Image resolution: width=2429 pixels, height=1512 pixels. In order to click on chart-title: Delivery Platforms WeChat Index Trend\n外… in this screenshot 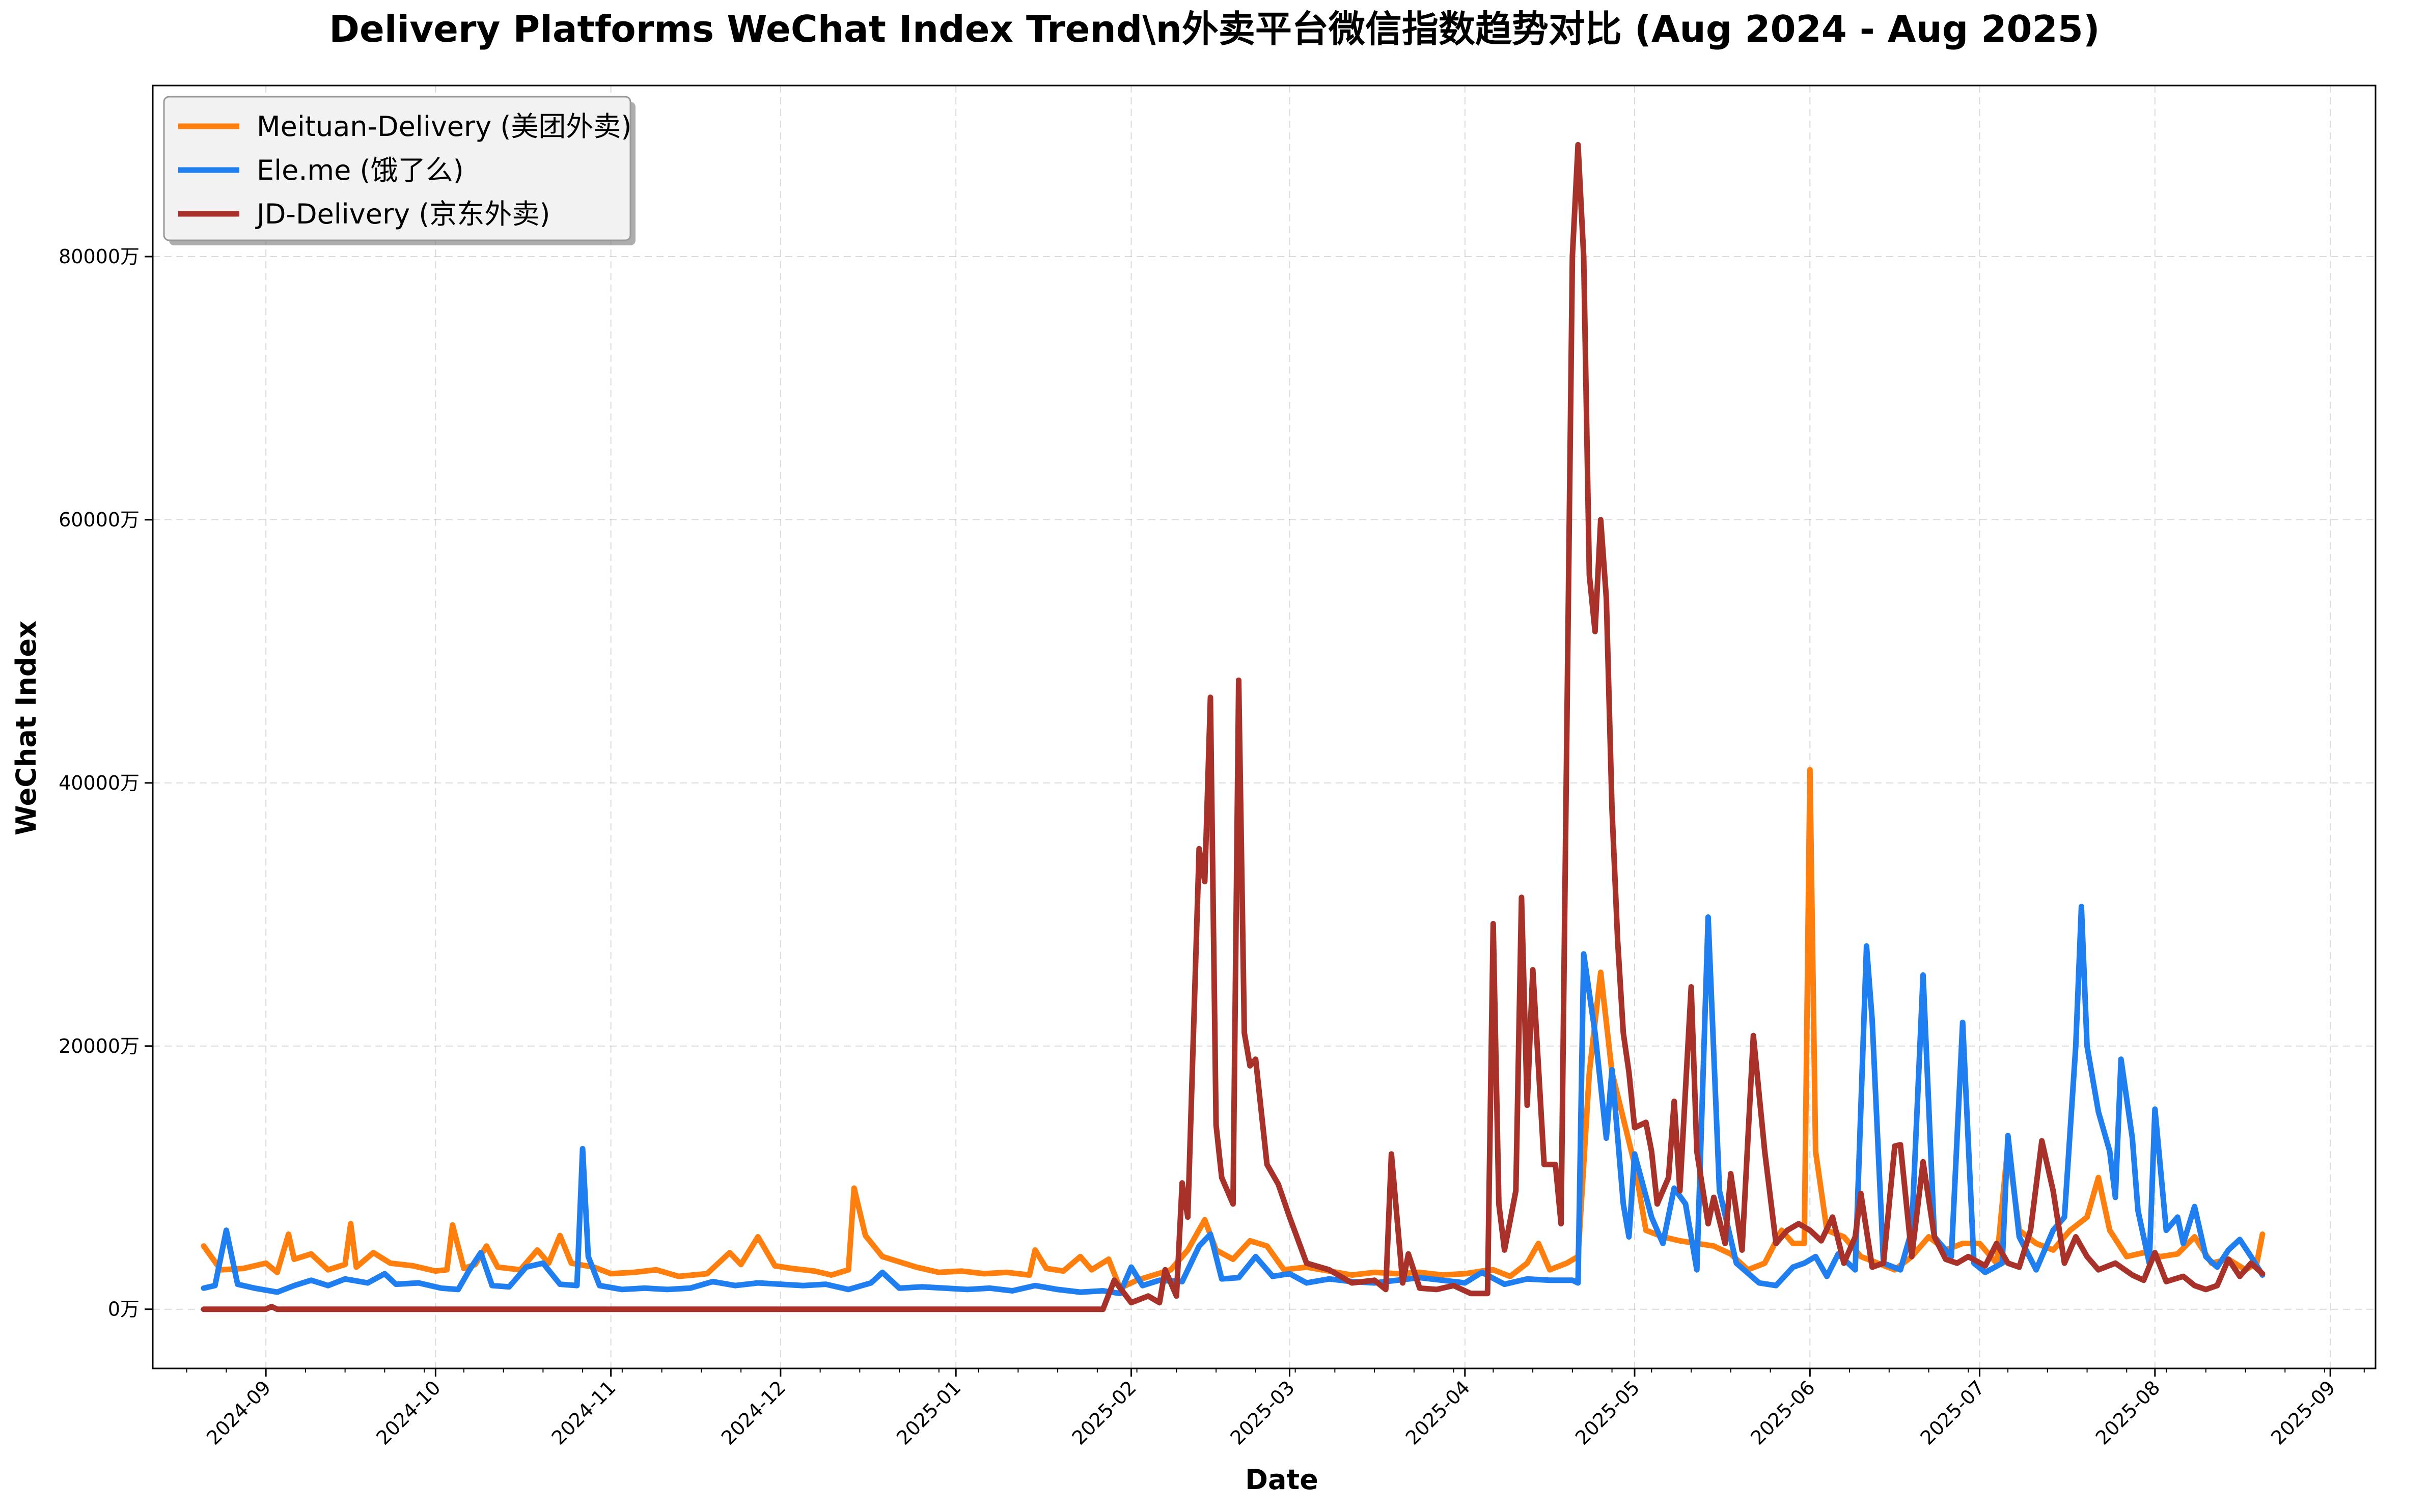, I will do `click(1214, 29)`.